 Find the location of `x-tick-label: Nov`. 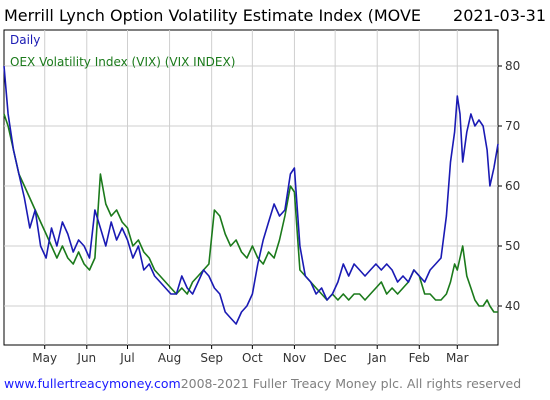

x-tick-label: Nov is located at coordinates (294, 358).